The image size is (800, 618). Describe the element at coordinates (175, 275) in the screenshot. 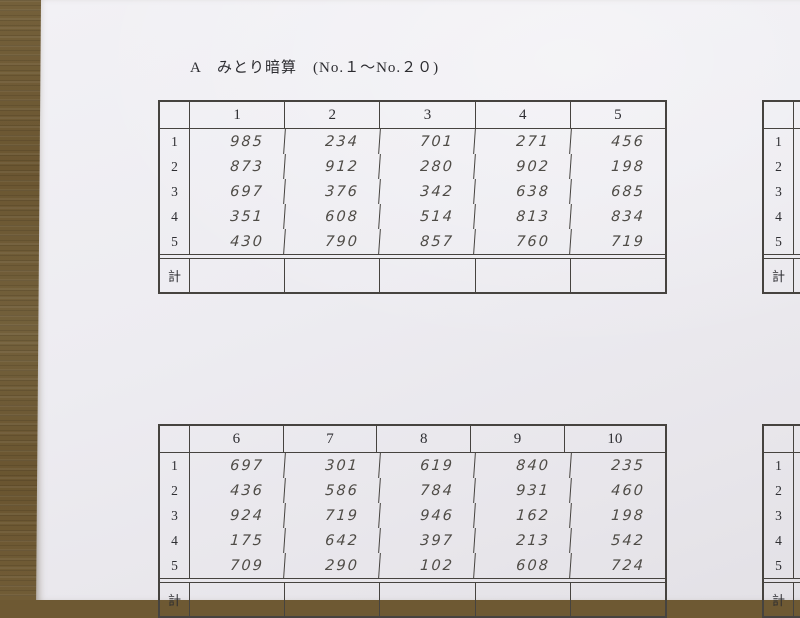

I see `total-label: 計` at that location.